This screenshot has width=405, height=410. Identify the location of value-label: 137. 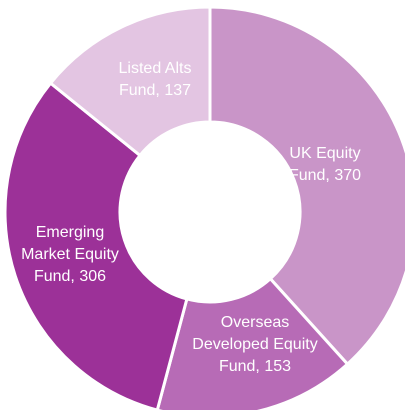
(178, 90).